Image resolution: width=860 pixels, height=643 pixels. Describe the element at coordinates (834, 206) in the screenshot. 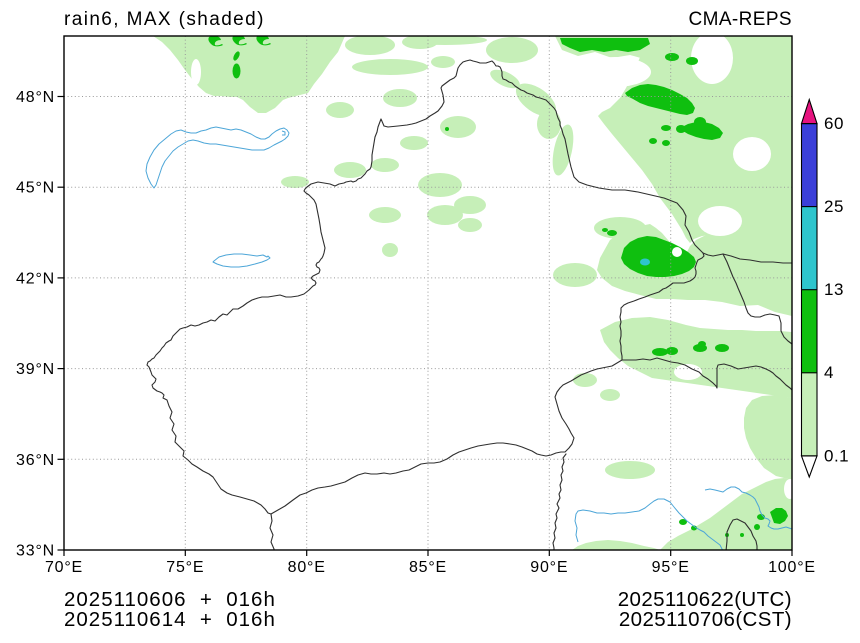

I see `svg-text: 25` at that location.